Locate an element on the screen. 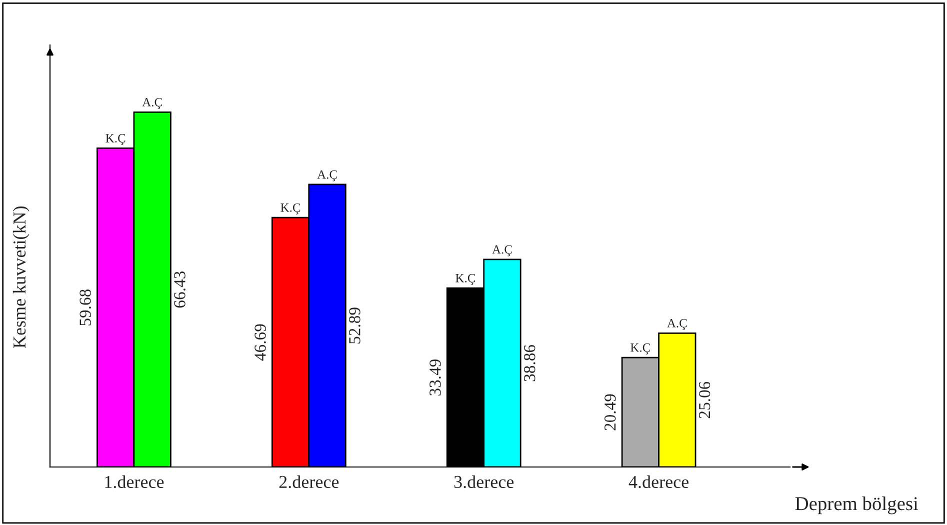 Image resolution: width=947 pixels, height=525 pixels. data-label: 25.06 is located at coordinates (704, 400).